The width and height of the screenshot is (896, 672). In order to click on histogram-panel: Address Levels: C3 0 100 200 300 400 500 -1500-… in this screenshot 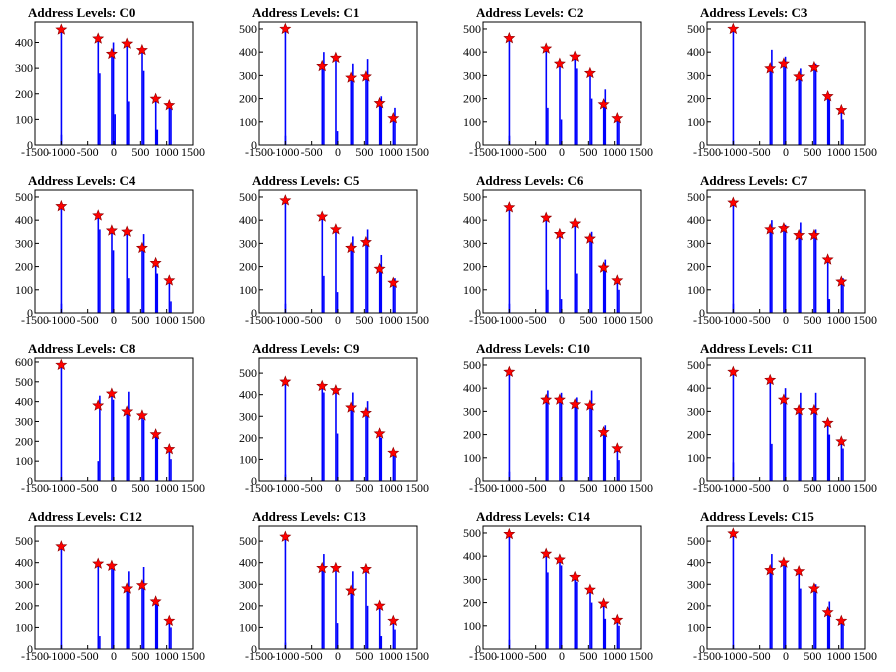, I will do `click(784, 84)`.